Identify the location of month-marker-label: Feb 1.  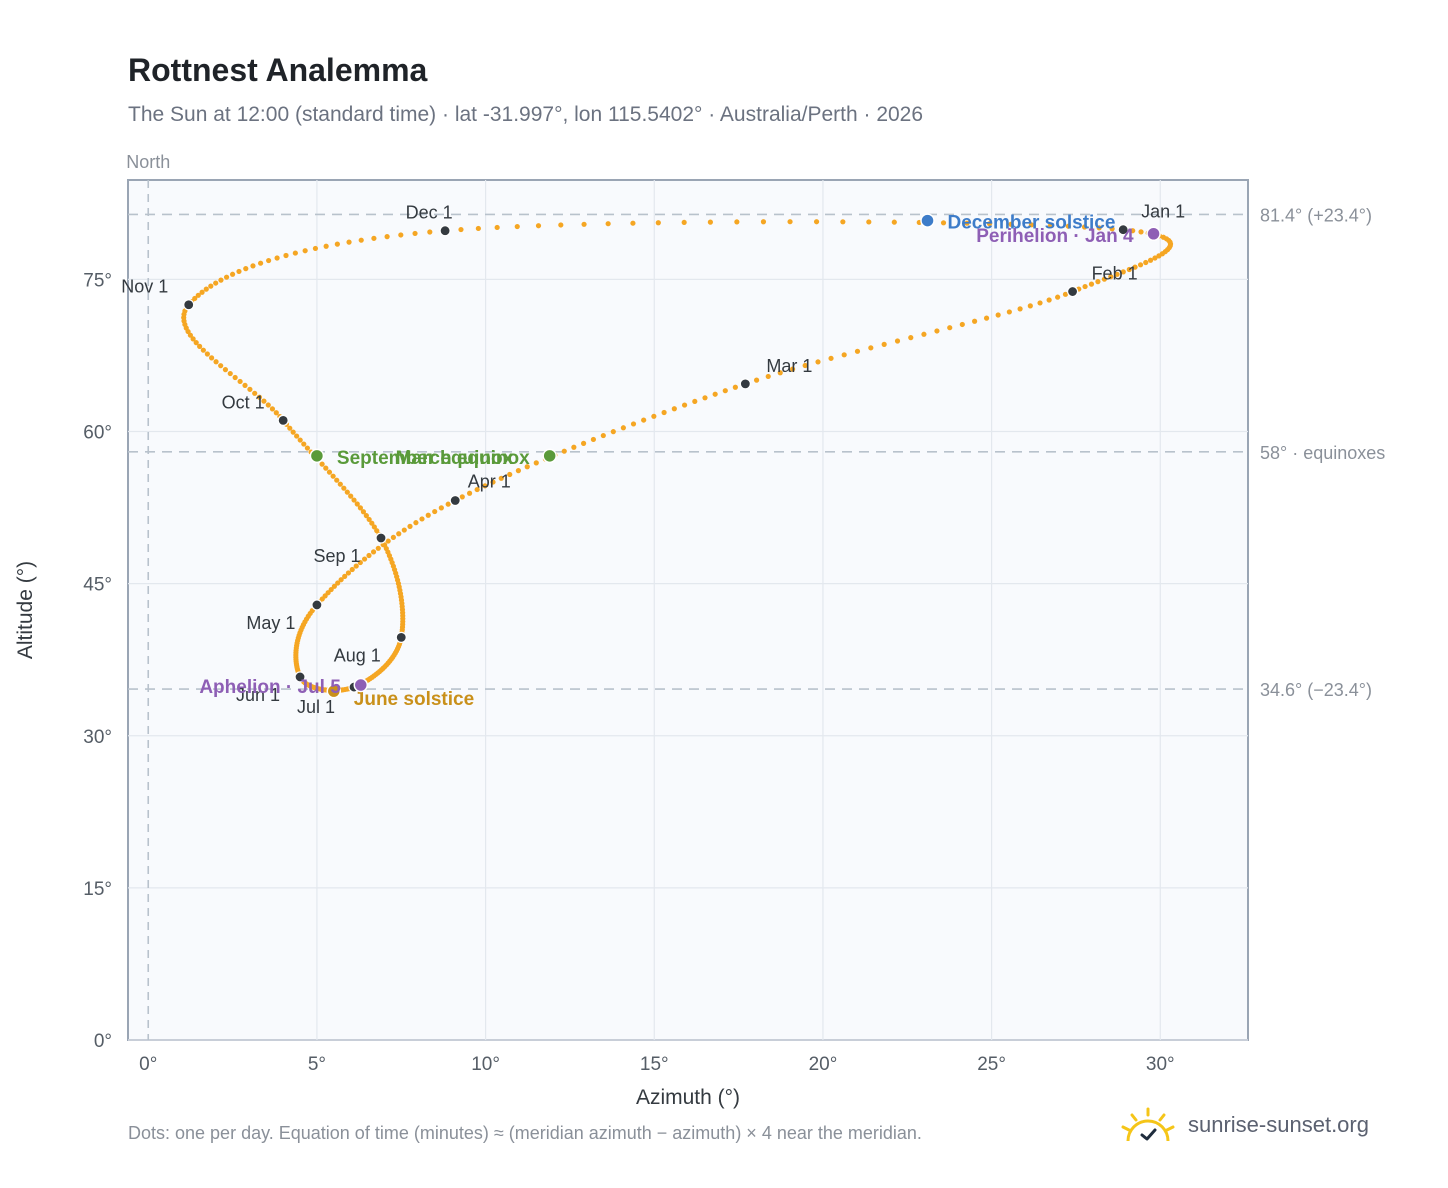
(1115, 274).